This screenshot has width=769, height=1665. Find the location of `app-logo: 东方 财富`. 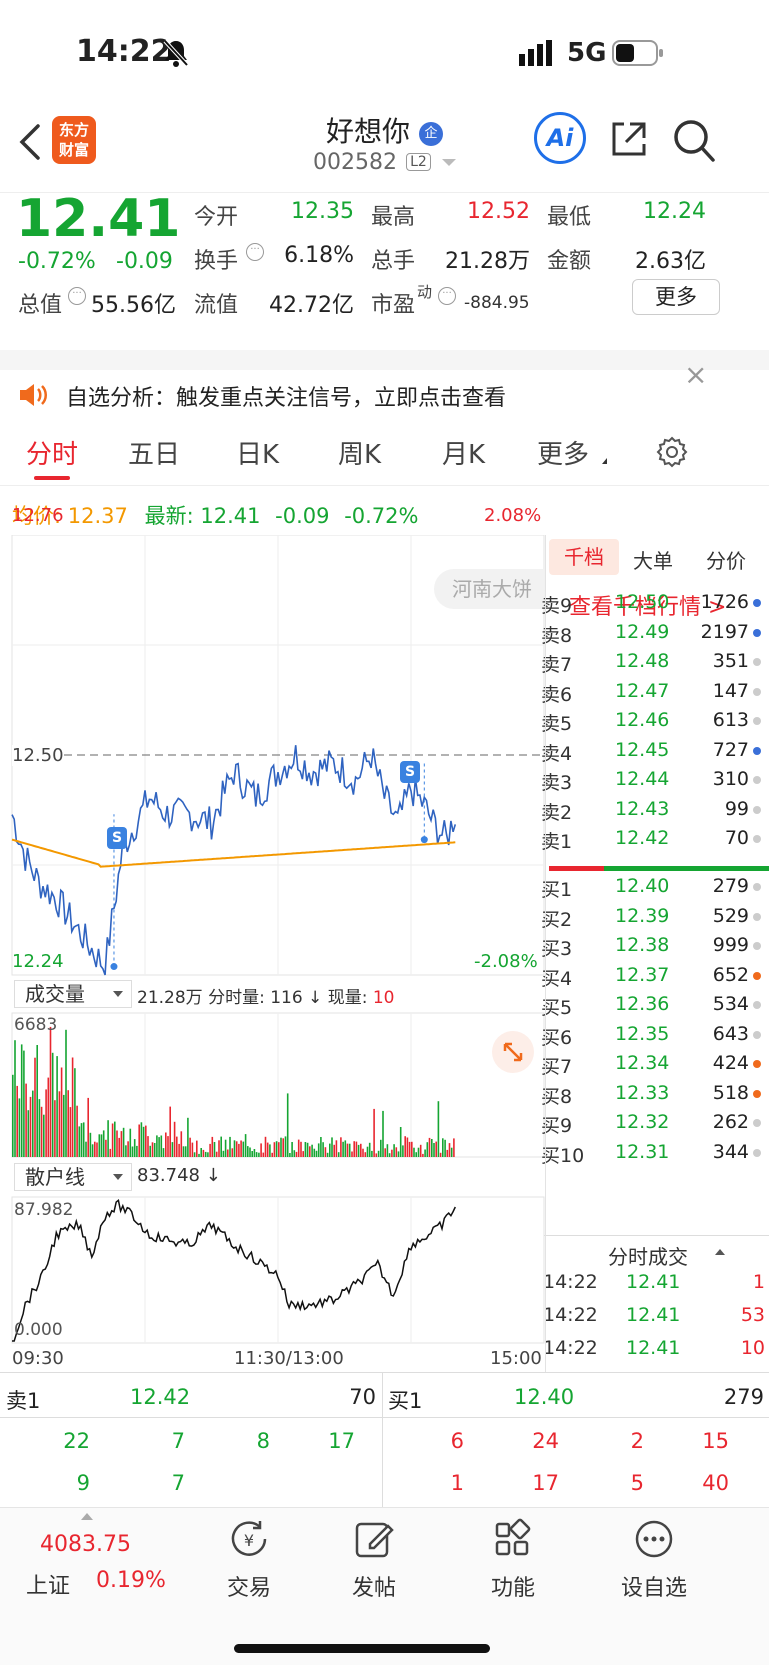

app-logo: 东方 财富 is located at coordinates (74, 140).